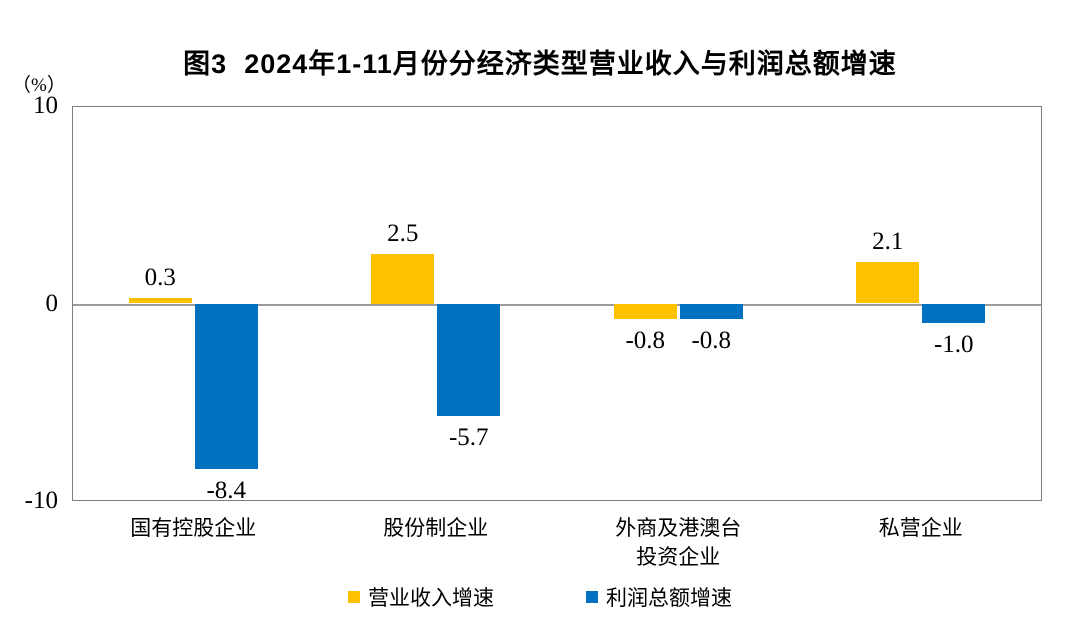  I want to click on x-axis-label: 股份制企业, so click(436, 528).